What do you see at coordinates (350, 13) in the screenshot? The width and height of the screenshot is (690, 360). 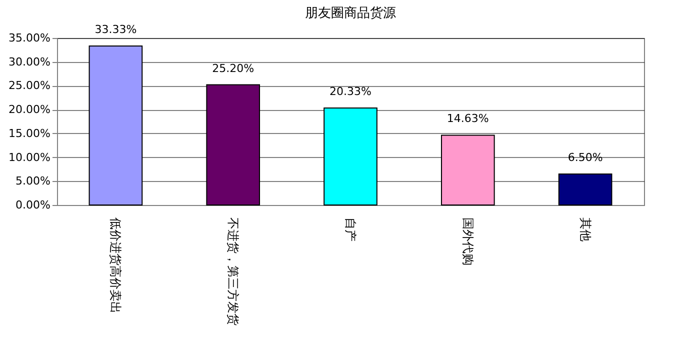 I see `chart-title: 朋友圈商品货源` at bounding box center [350, 13].